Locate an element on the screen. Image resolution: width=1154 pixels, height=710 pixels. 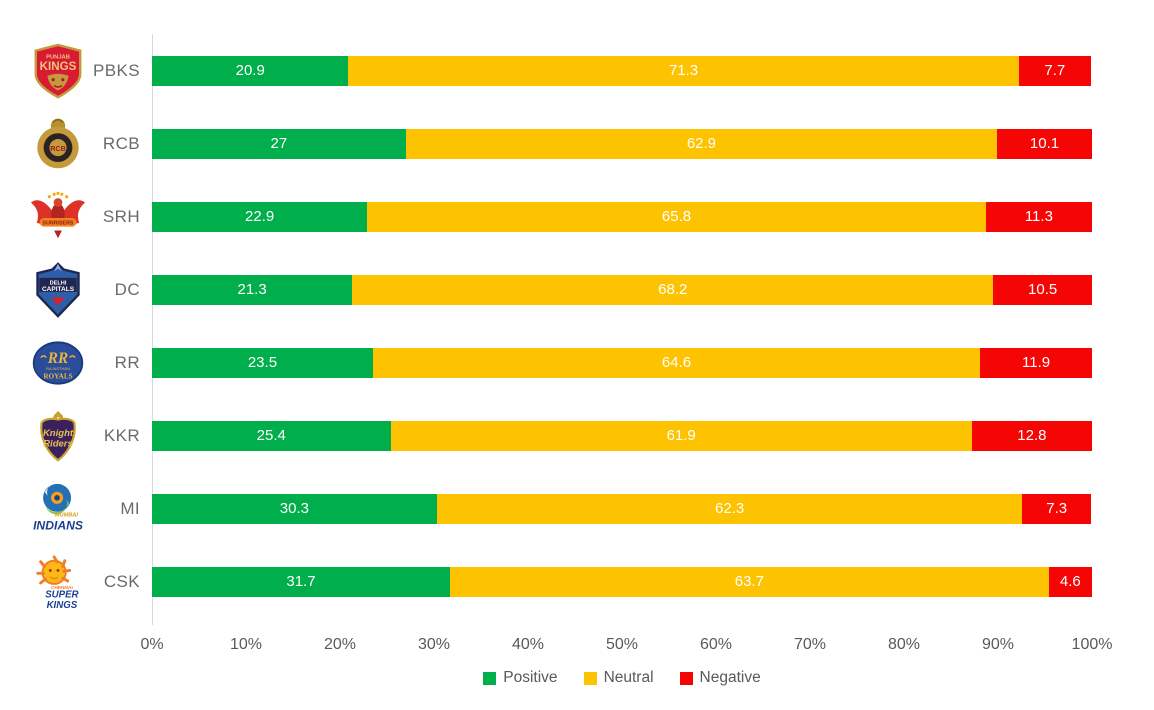
chart-row: RR RAJASTHAN ROYALS RR 23.5 64.6 11.9 is located at coordinates (577, 362).